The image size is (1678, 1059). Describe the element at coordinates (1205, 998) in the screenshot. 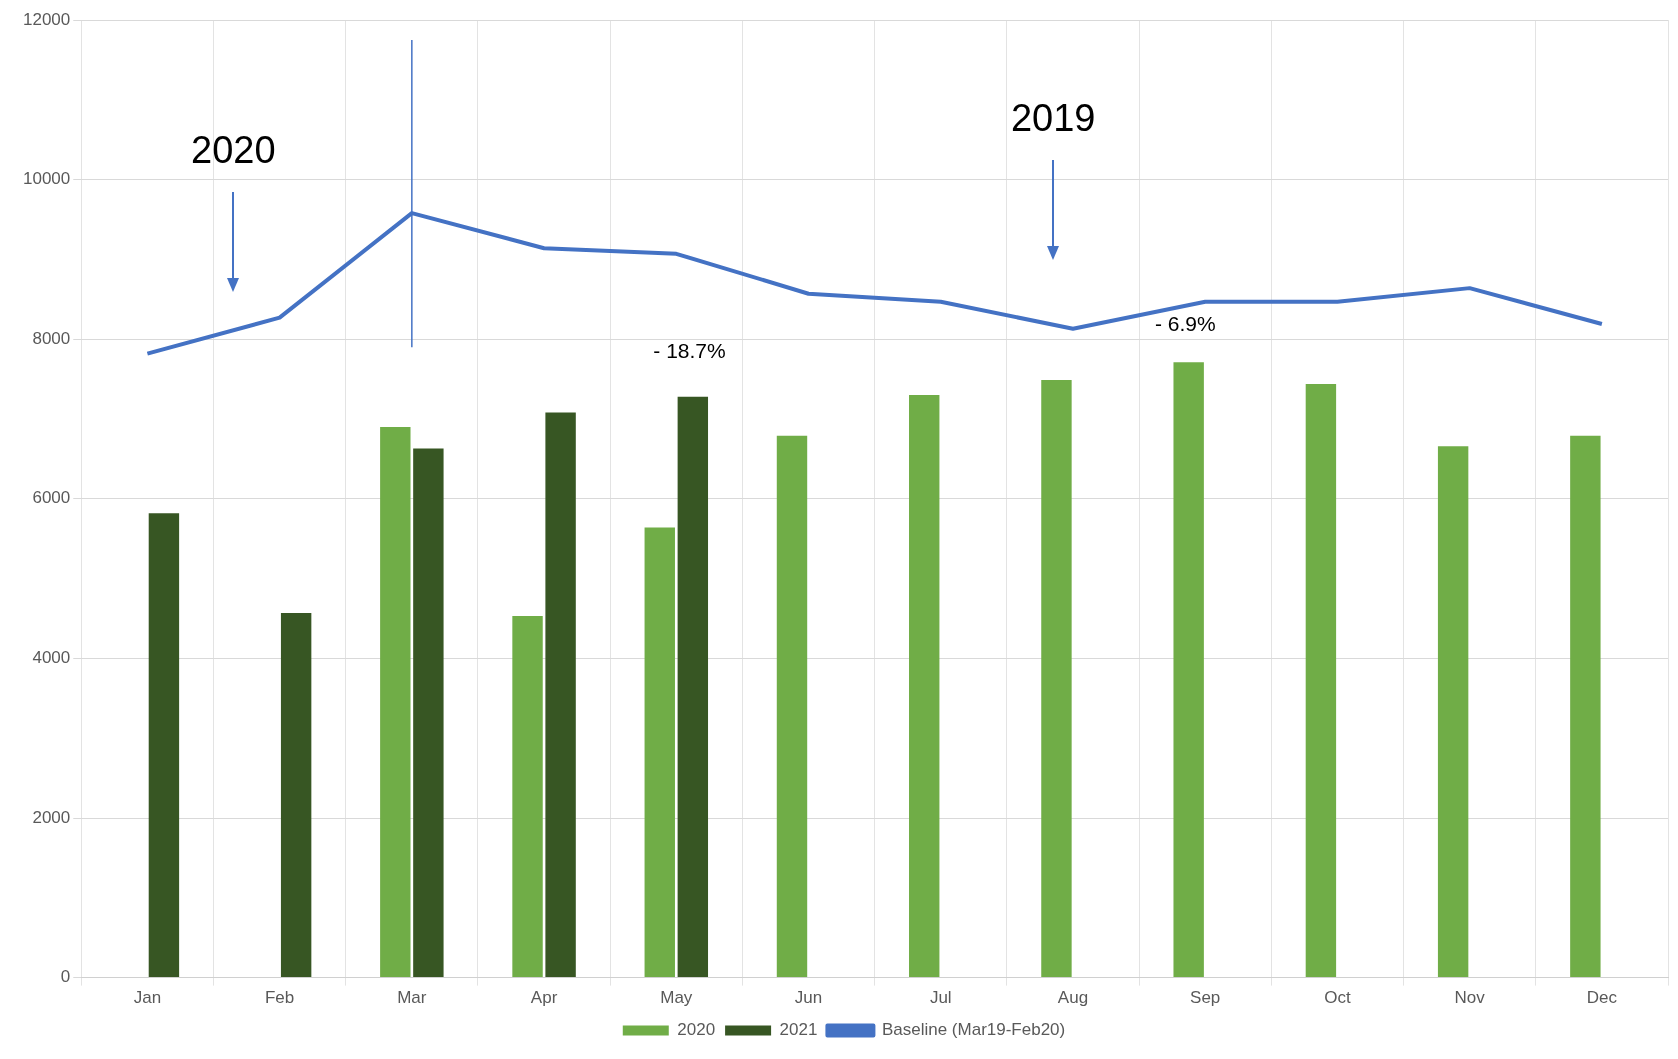

I see `x-tick-label: Sep` at that location.